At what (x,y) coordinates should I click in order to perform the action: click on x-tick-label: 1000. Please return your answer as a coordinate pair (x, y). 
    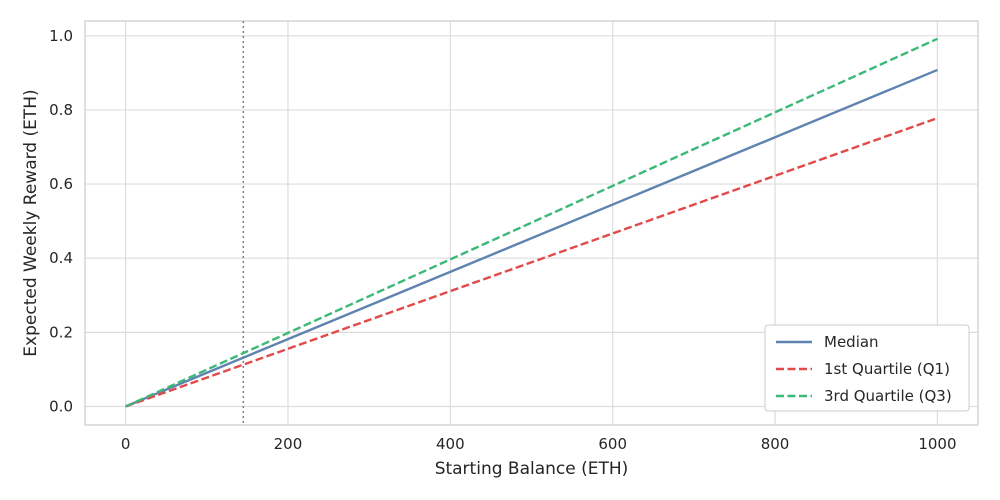
    Looking at the image, I should click on (937, 444).